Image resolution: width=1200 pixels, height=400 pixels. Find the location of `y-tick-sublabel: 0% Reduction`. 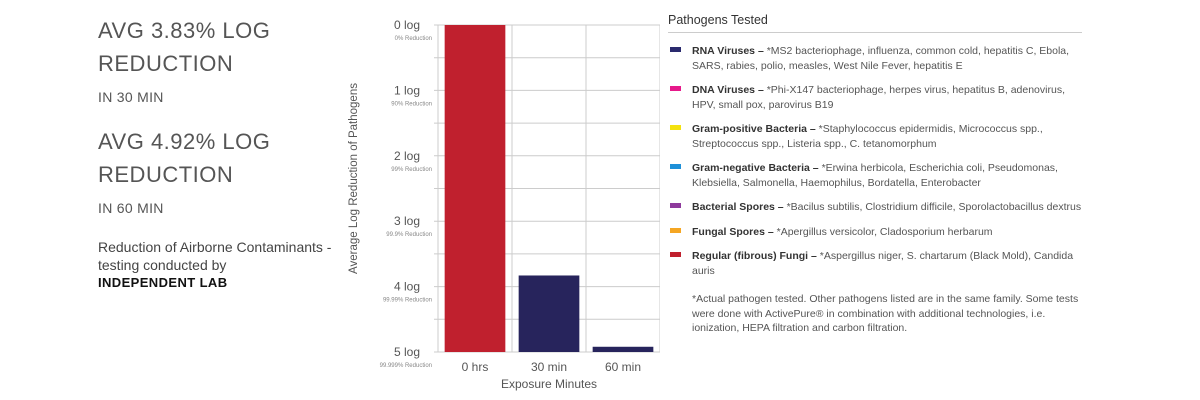

y-tick-sublabel: 0% Reduction is located at coordinates (413, 39).